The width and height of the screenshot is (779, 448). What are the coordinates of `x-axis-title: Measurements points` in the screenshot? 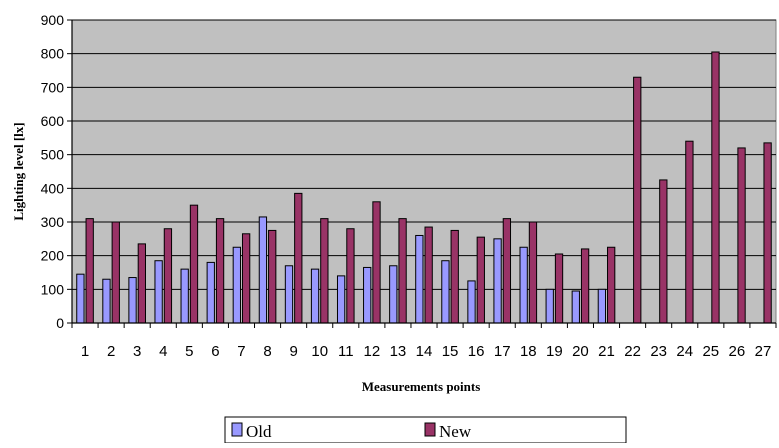 It's located at (421, 386).